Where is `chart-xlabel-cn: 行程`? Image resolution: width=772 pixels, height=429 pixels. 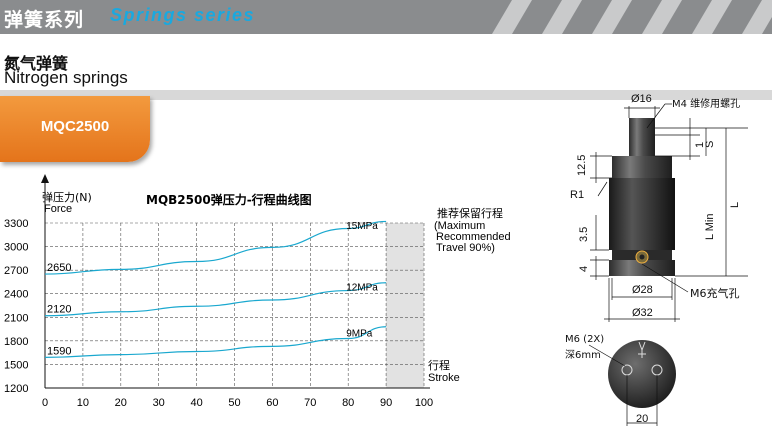
chart-xlabel-cn: 行程 is located at coordinates (439, 365).